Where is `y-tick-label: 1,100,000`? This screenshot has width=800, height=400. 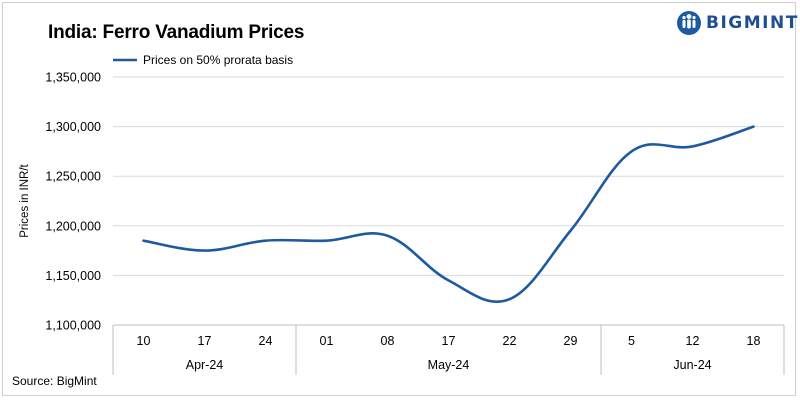 y-tick-label: 1,100,000 is located at coordinates (73, 326).